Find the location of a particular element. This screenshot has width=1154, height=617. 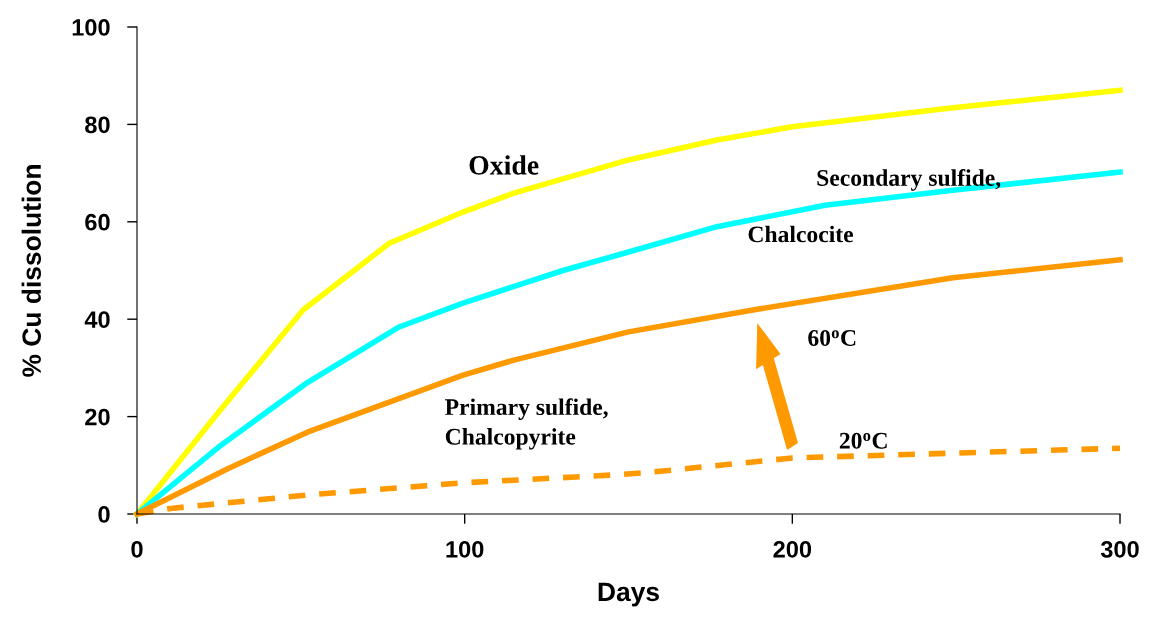

annotation: 20$^{o}$C is located at coordinates (863, 440).